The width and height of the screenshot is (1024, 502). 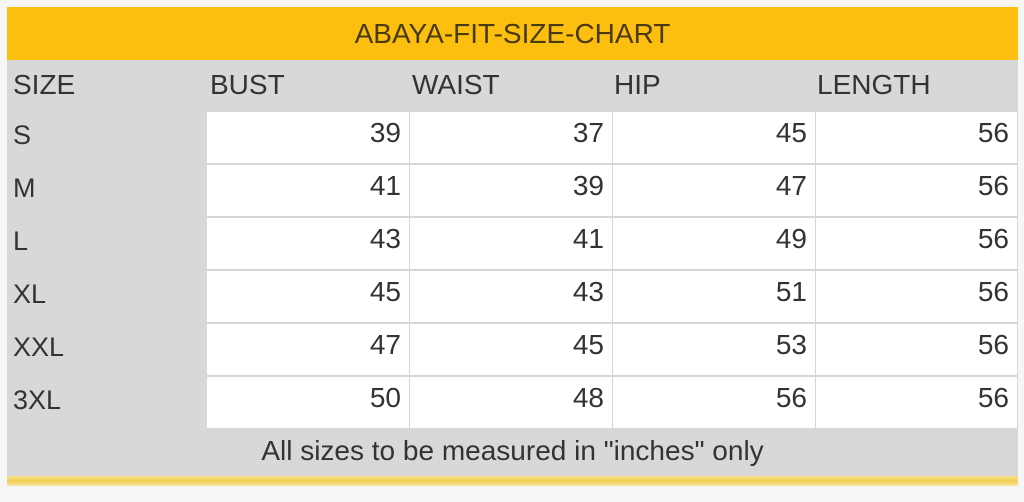 I want to click on table-cell-bust: 43, so click(x=308, y=244).